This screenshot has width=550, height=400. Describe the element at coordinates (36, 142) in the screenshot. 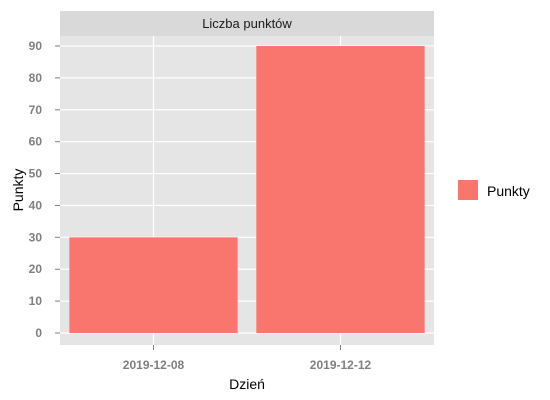

I see `y-tick-label: 60` at that location.